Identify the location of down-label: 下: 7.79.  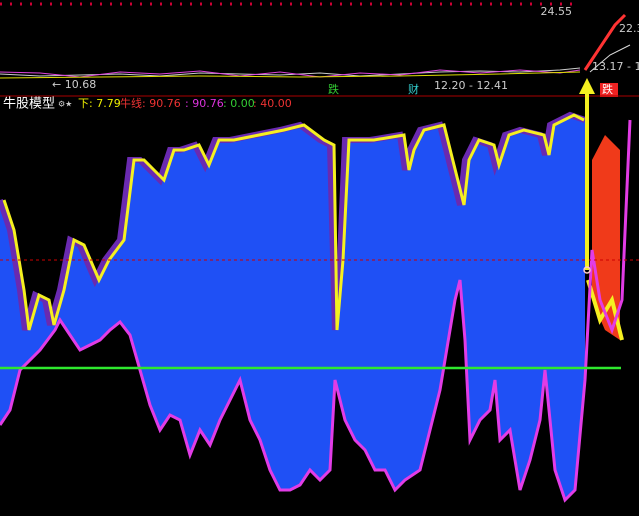
(99, 103).